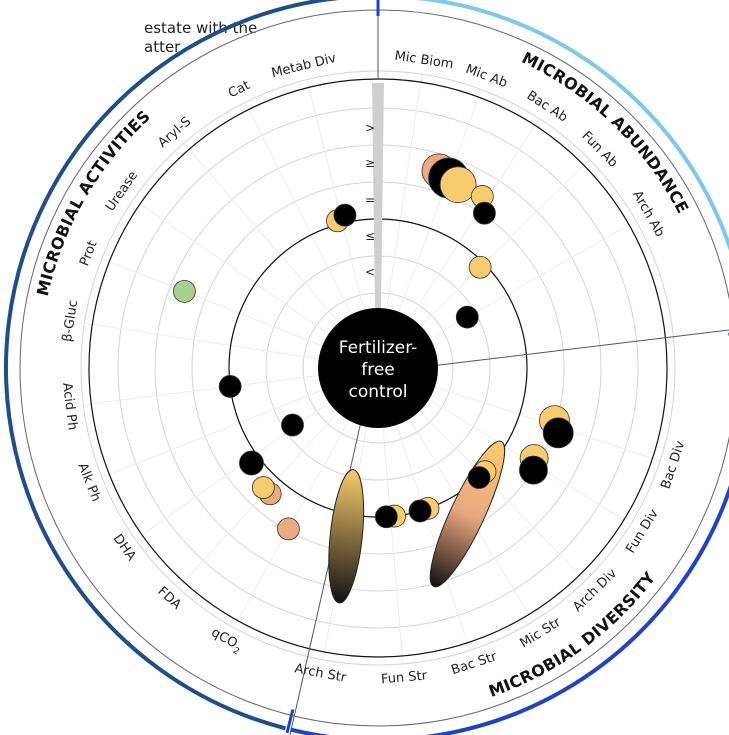 The height and width of the screenshot is (735, 729). I want to click on intro-text: estate with the atter, so click(244, 38).